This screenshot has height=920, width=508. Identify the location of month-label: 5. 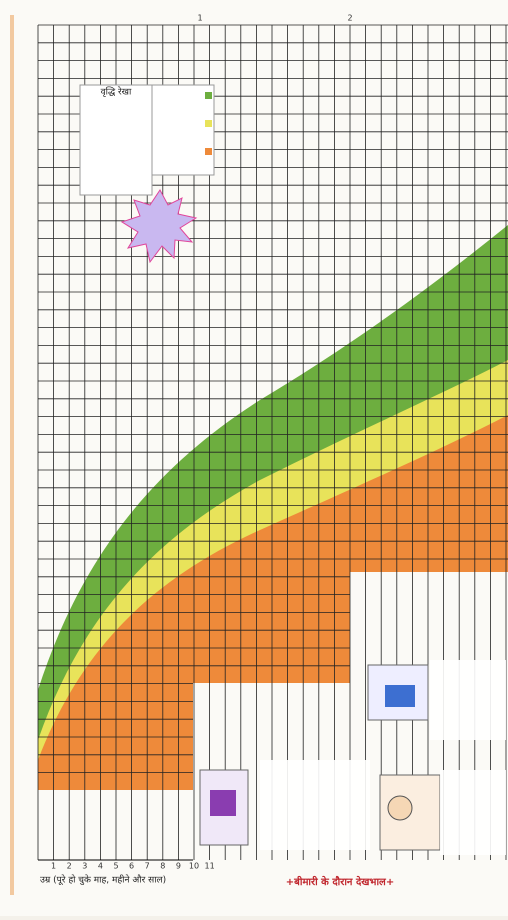
(115, 866).